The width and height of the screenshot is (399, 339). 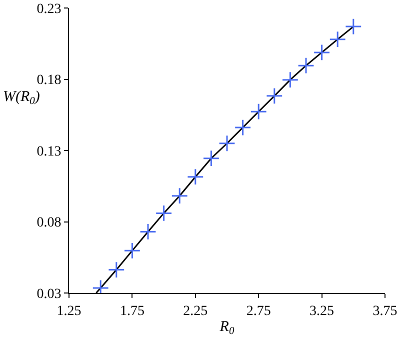 What do you see at coordinates (385, 311) in the screenshot?
I see `x-tick-label: 3.75` at bounding box center [385, 311].